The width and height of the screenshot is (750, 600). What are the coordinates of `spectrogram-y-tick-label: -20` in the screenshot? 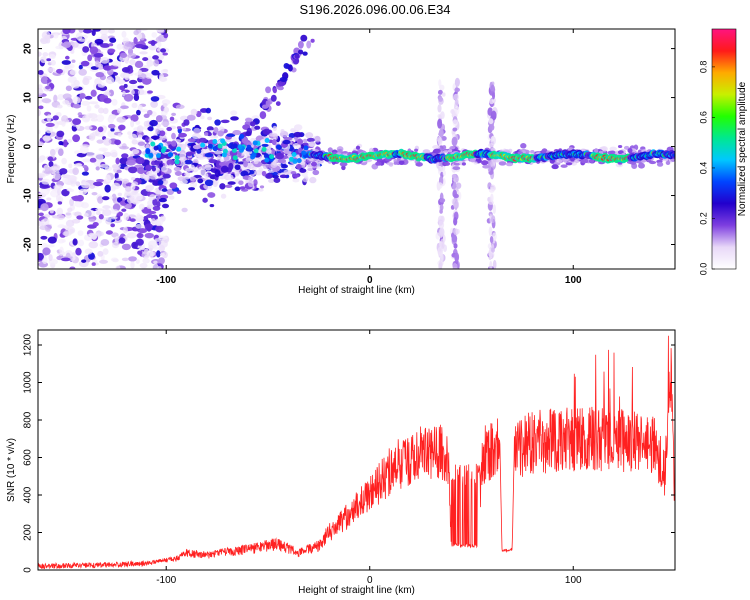 It's located at (28, 244).